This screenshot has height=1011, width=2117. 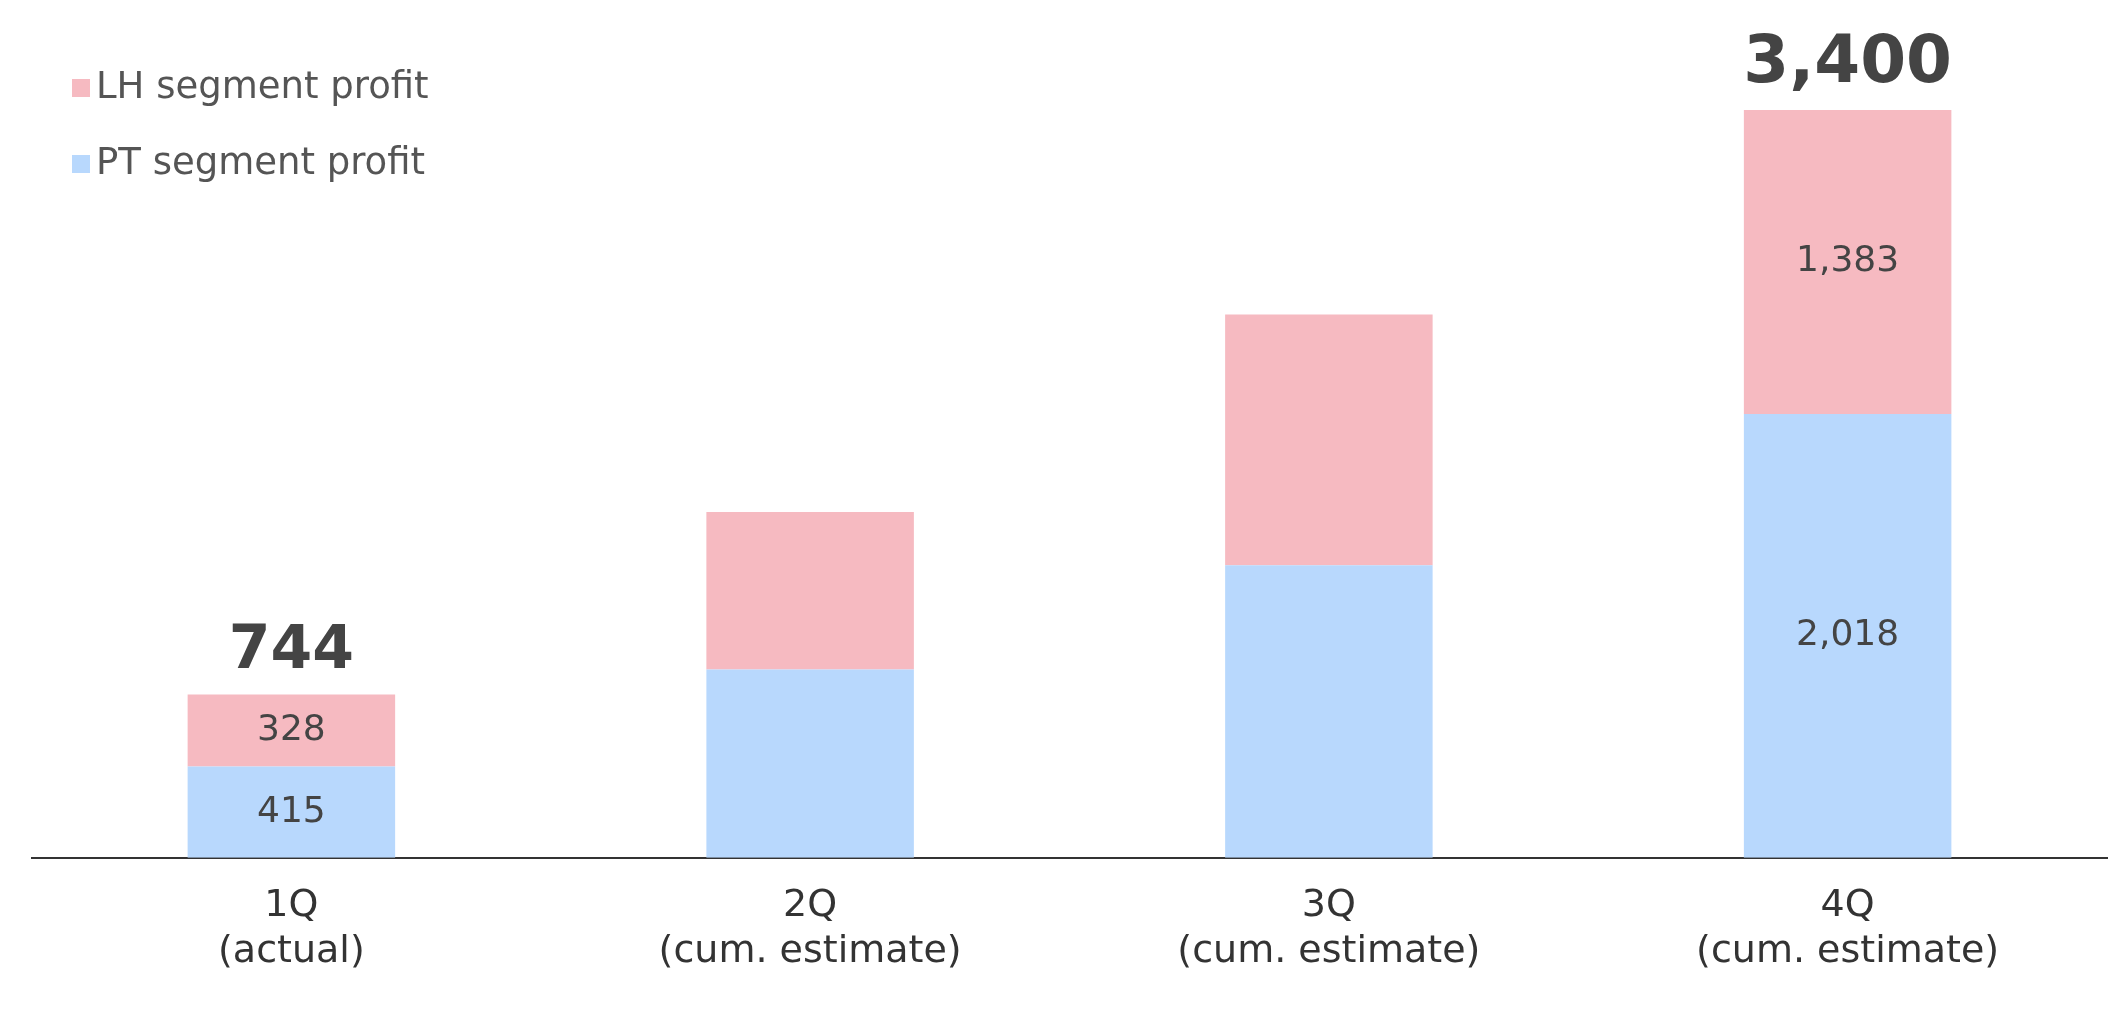 What do you see at coordinates (1848, 259) in the screenshot?
I see `data-label: 1,383` at bounding box center [1848, 259].